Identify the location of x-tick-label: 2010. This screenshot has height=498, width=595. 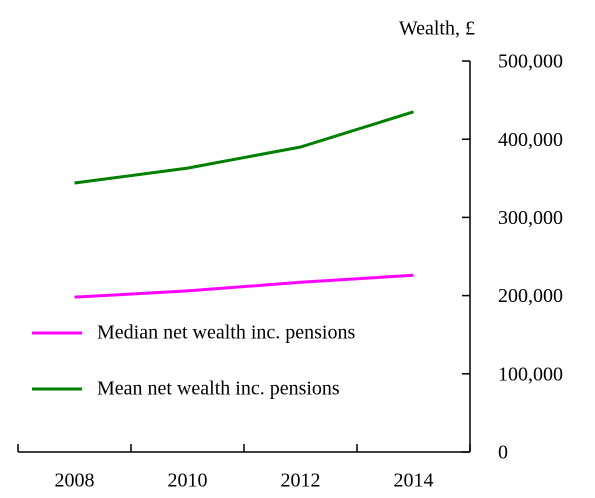
(188, 481).